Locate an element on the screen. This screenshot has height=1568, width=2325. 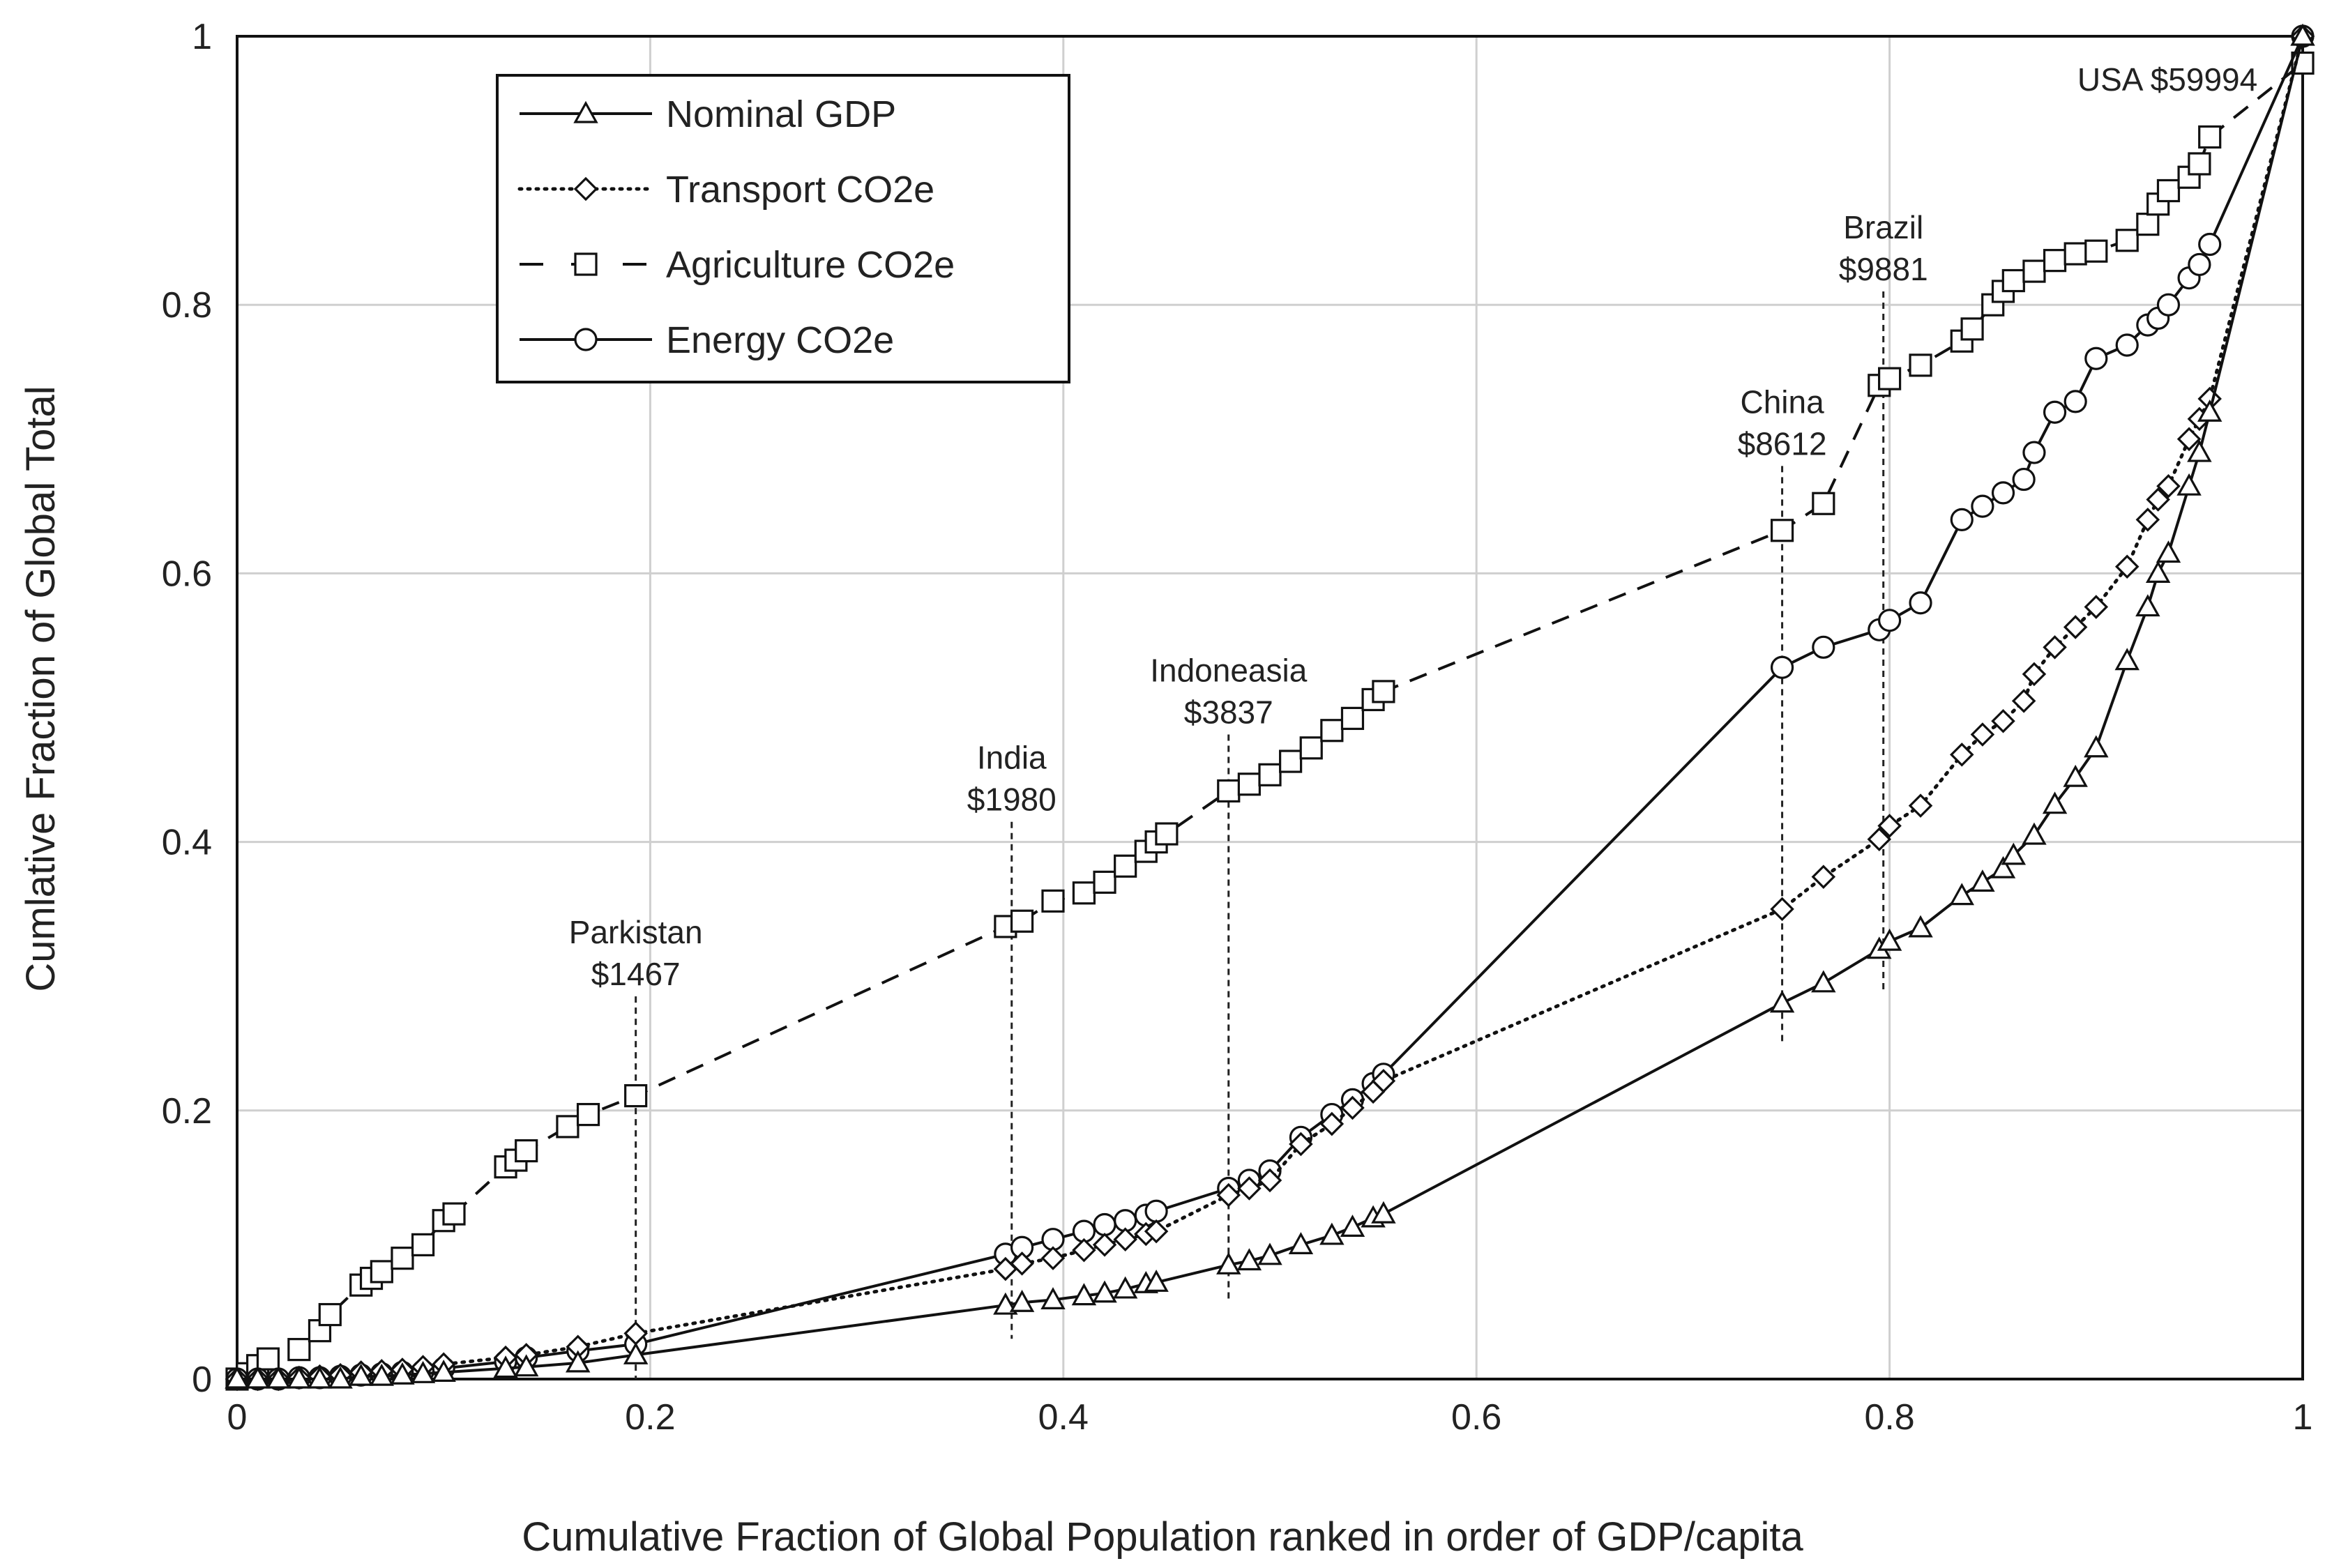
annotation-label-0-1: $1467 is located at coordinates (636, 974).